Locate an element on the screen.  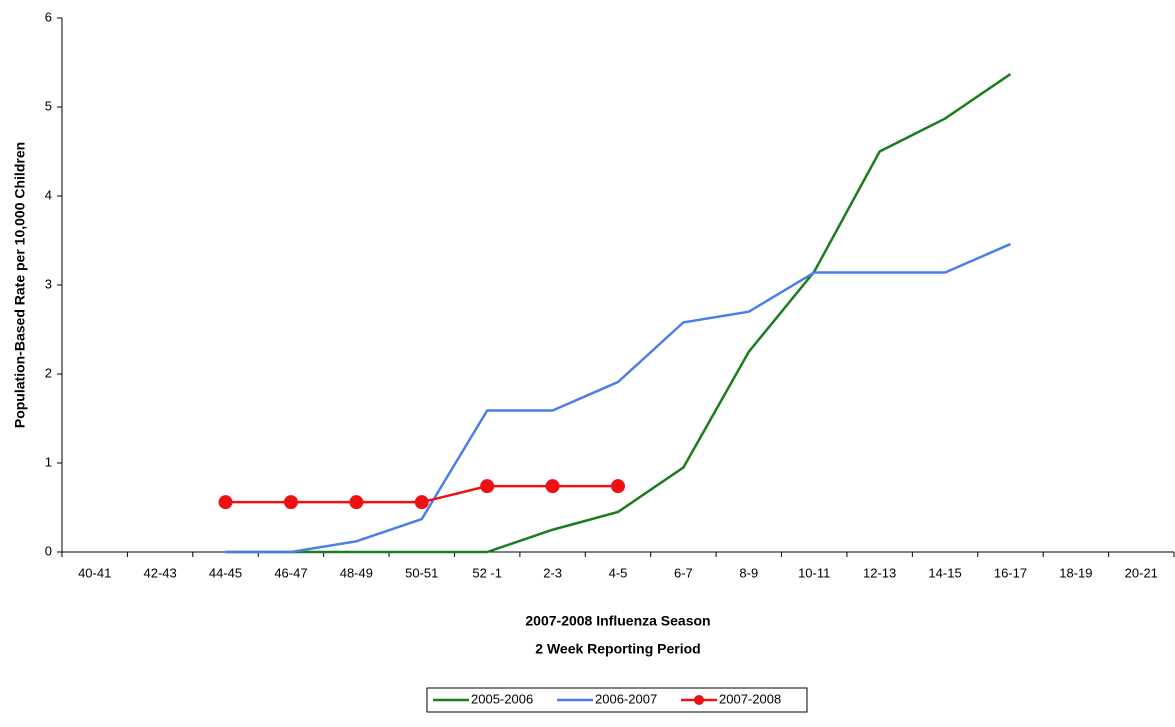
x-tick-label: 46-47 is located at coordinates (290, 572).